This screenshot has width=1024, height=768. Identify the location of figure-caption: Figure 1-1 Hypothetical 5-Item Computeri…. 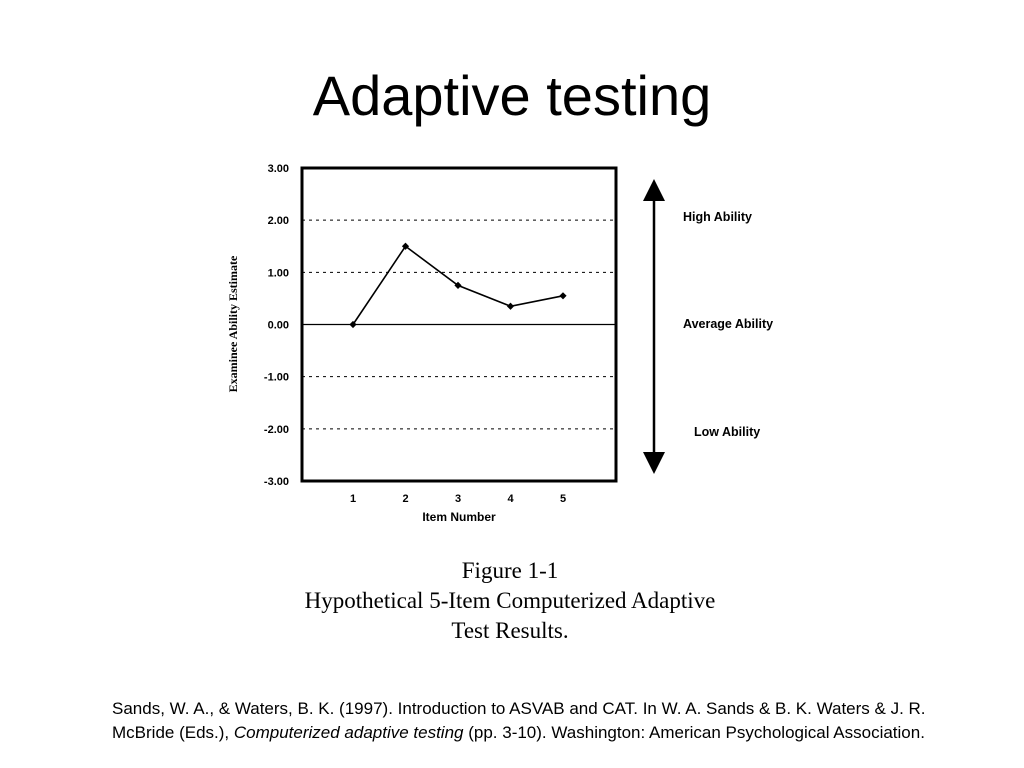
(510, 601).